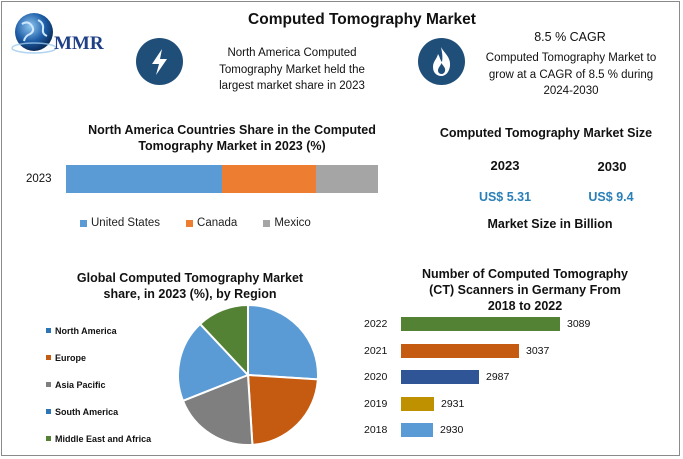  I want to click on hbar-chart-title-line: 2018 to 2022, so click(525, 306).